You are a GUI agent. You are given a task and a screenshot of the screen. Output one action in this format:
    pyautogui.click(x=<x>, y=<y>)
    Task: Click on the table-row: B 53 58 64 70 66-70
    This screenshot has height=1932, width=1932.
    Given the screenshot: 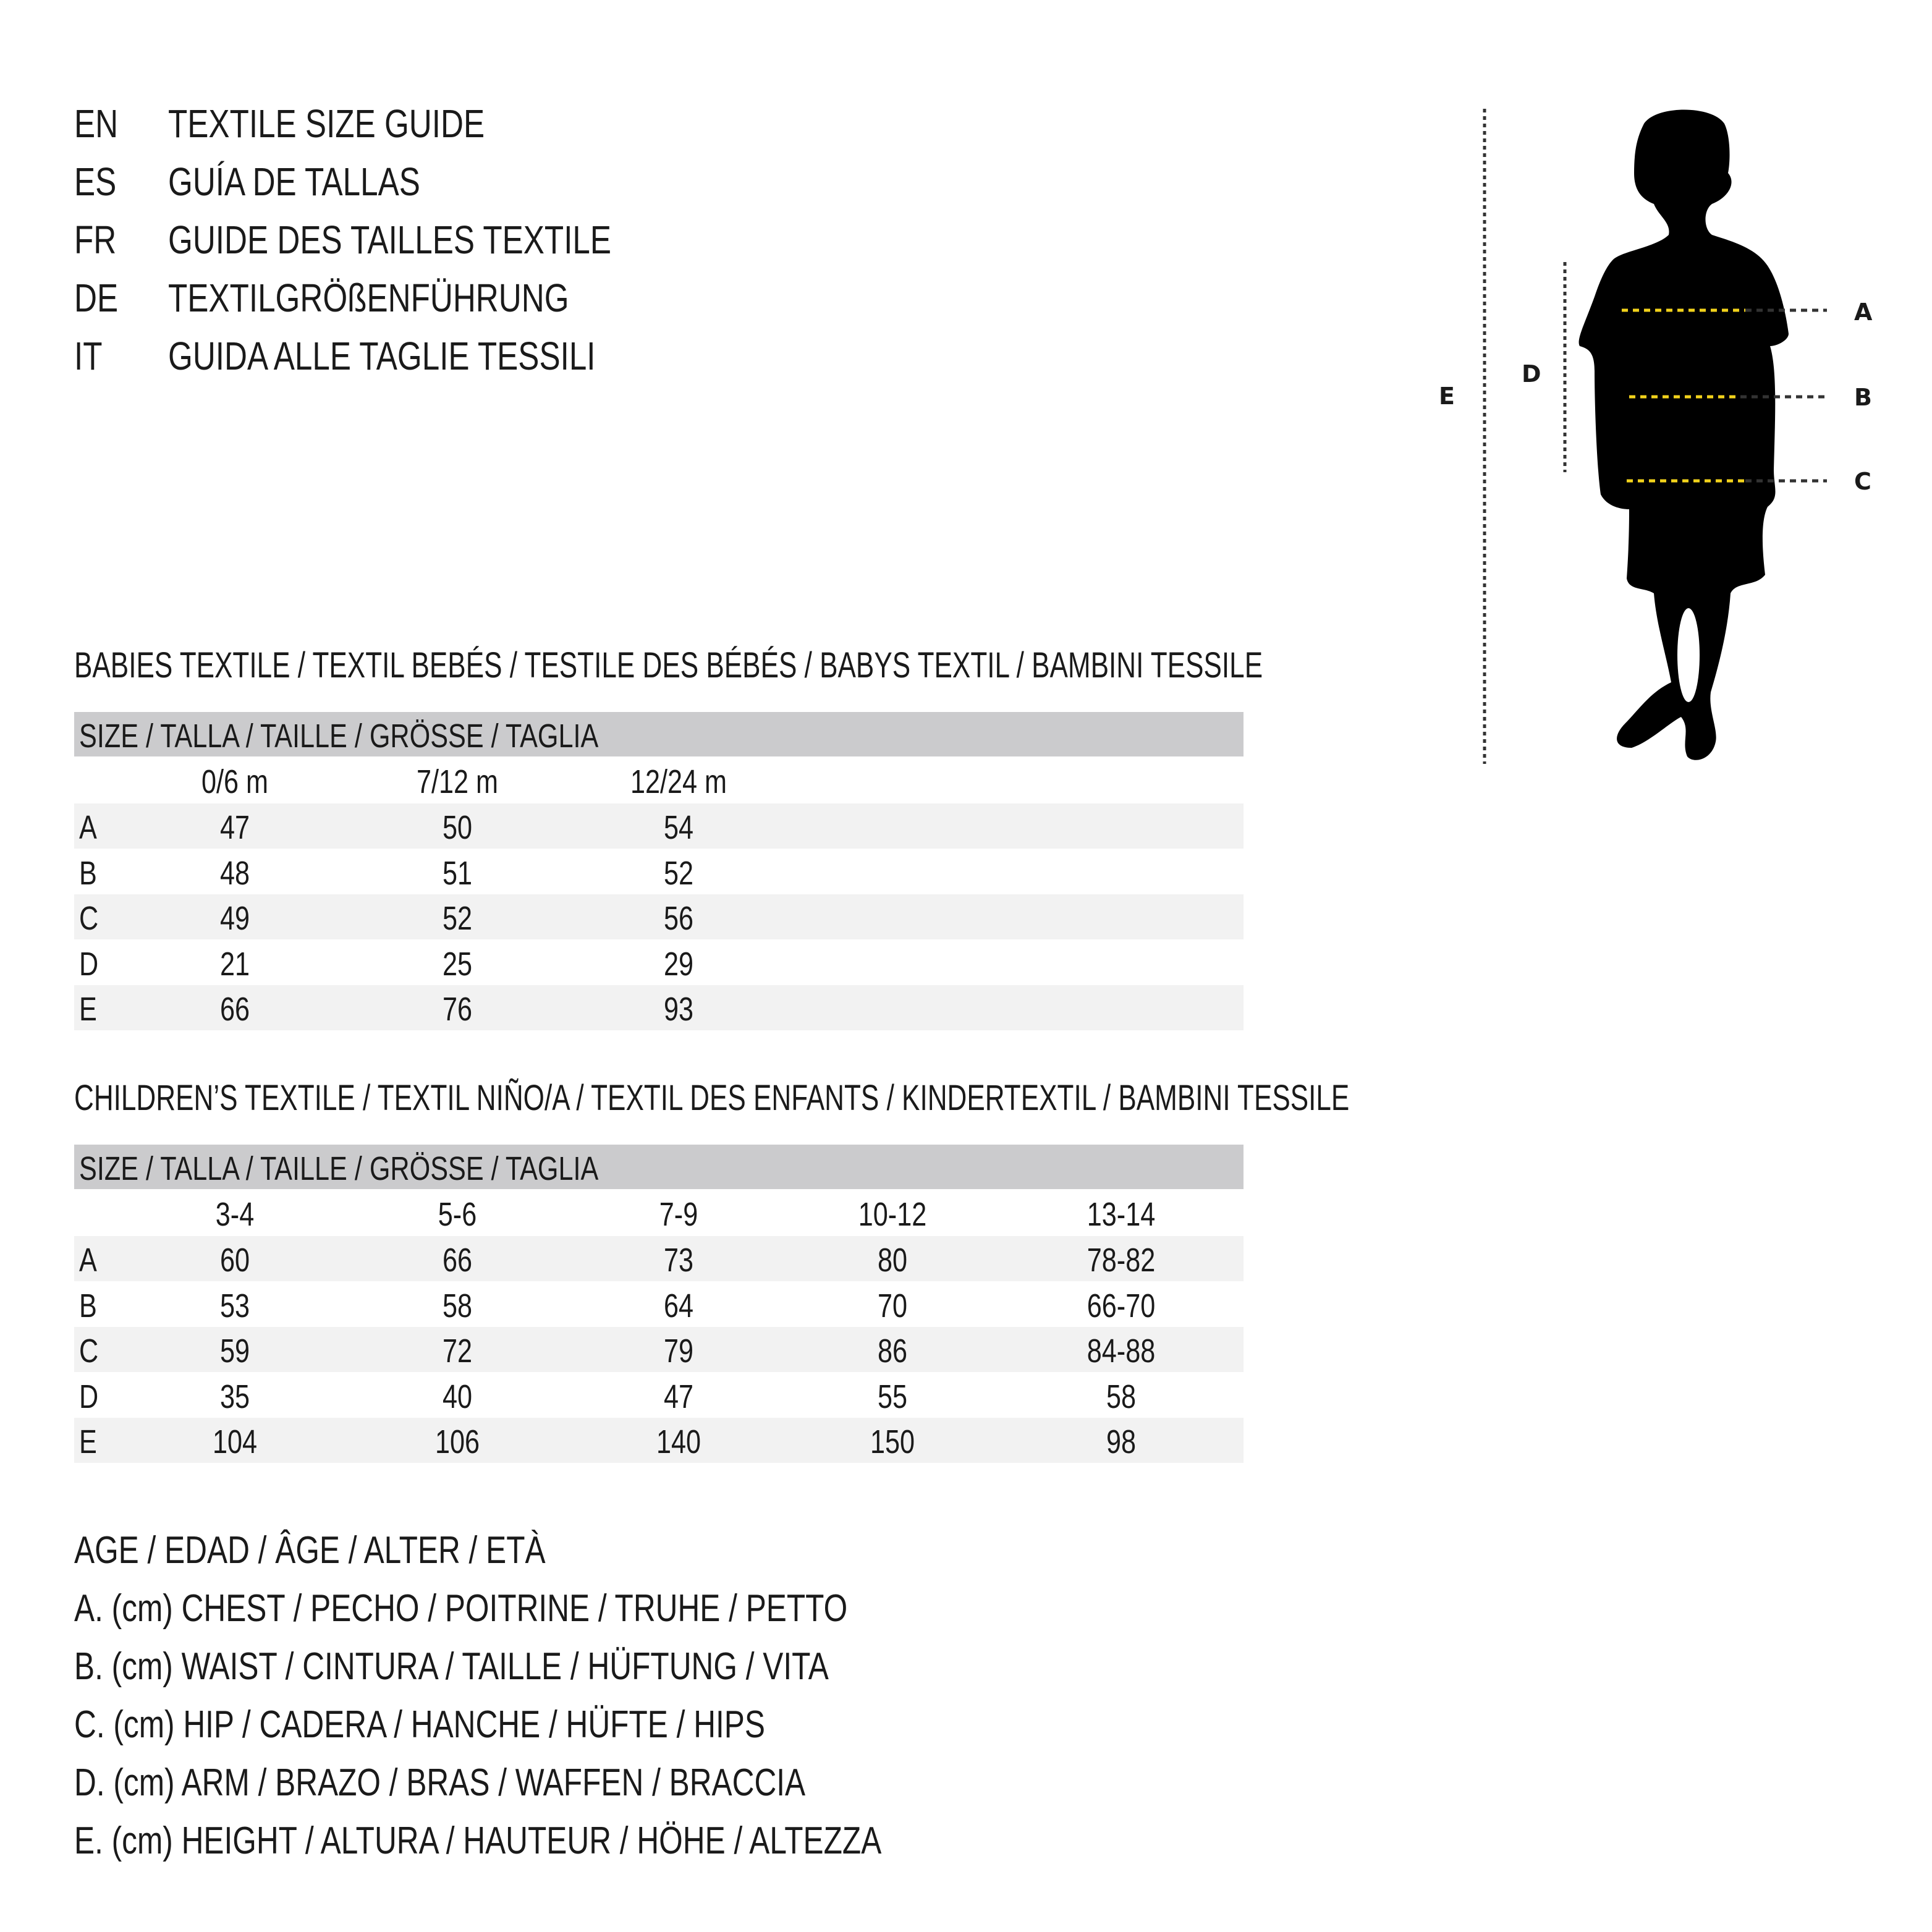 What is the action you would take?
    pyautogui.click(x=659, y=1304)
    